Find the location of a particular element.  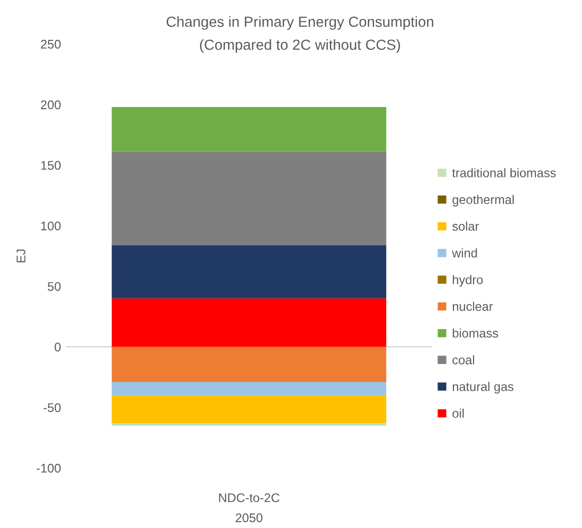

chart-title: Changes in Primary Energy Consumption is located at coordinates (300, 23).